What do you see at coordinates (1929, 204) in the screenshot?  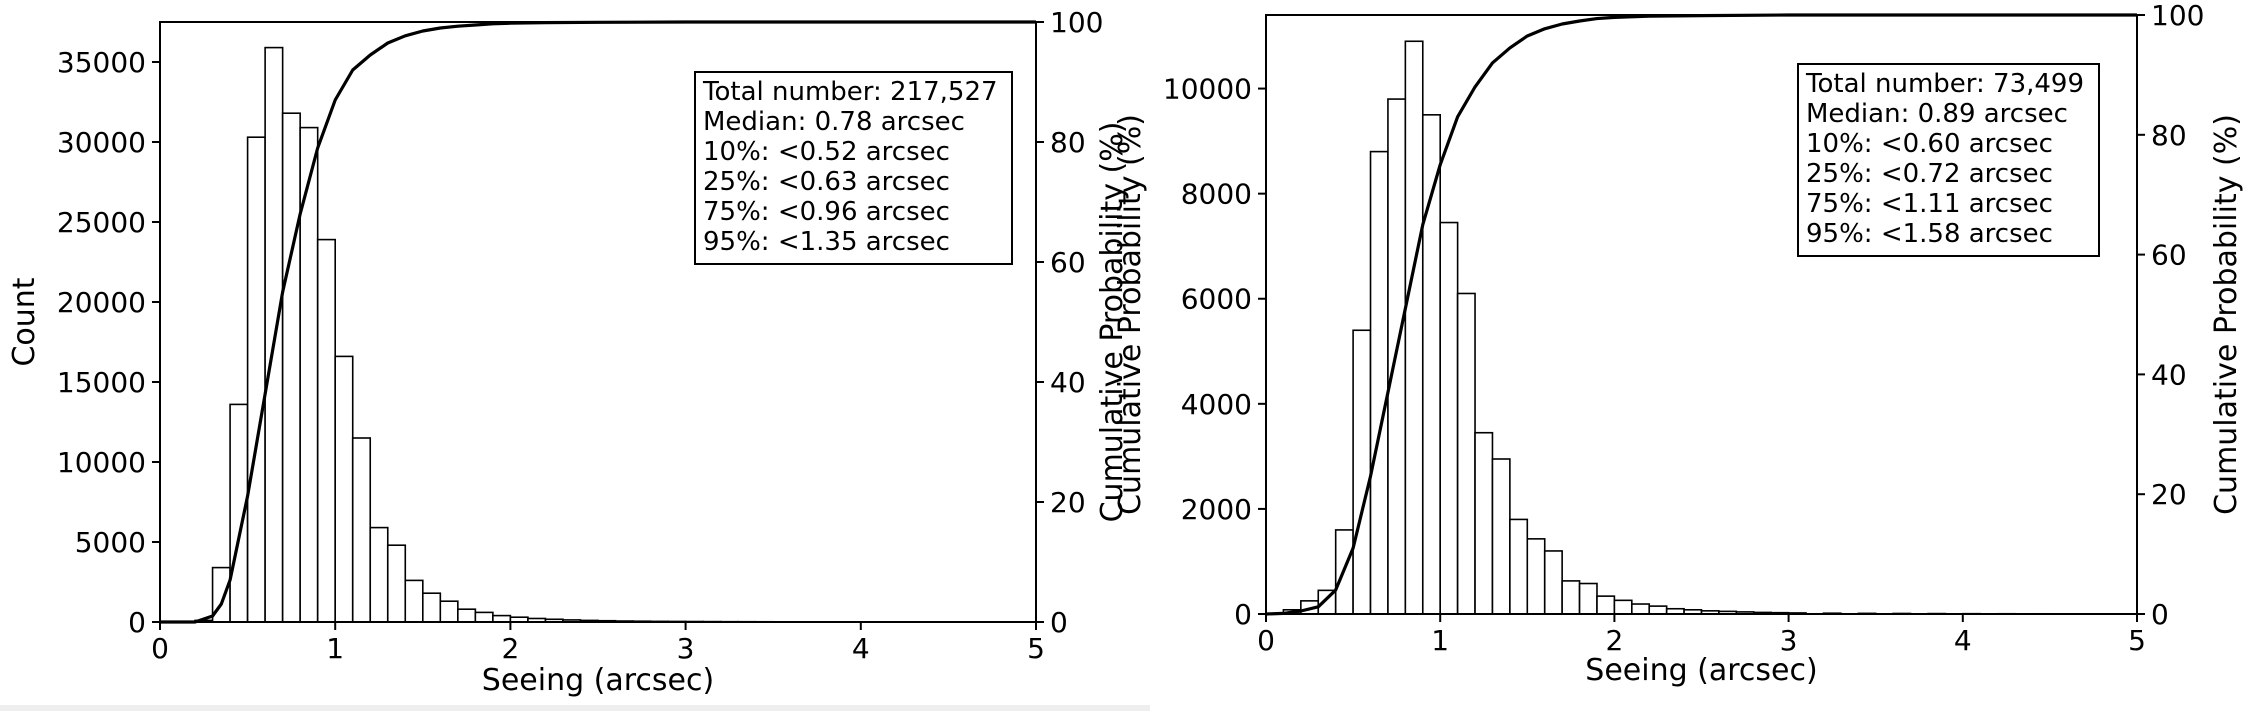 I see `stats-p75: 75%: <1.11 arcsec` at bounding box center [1929, 204].